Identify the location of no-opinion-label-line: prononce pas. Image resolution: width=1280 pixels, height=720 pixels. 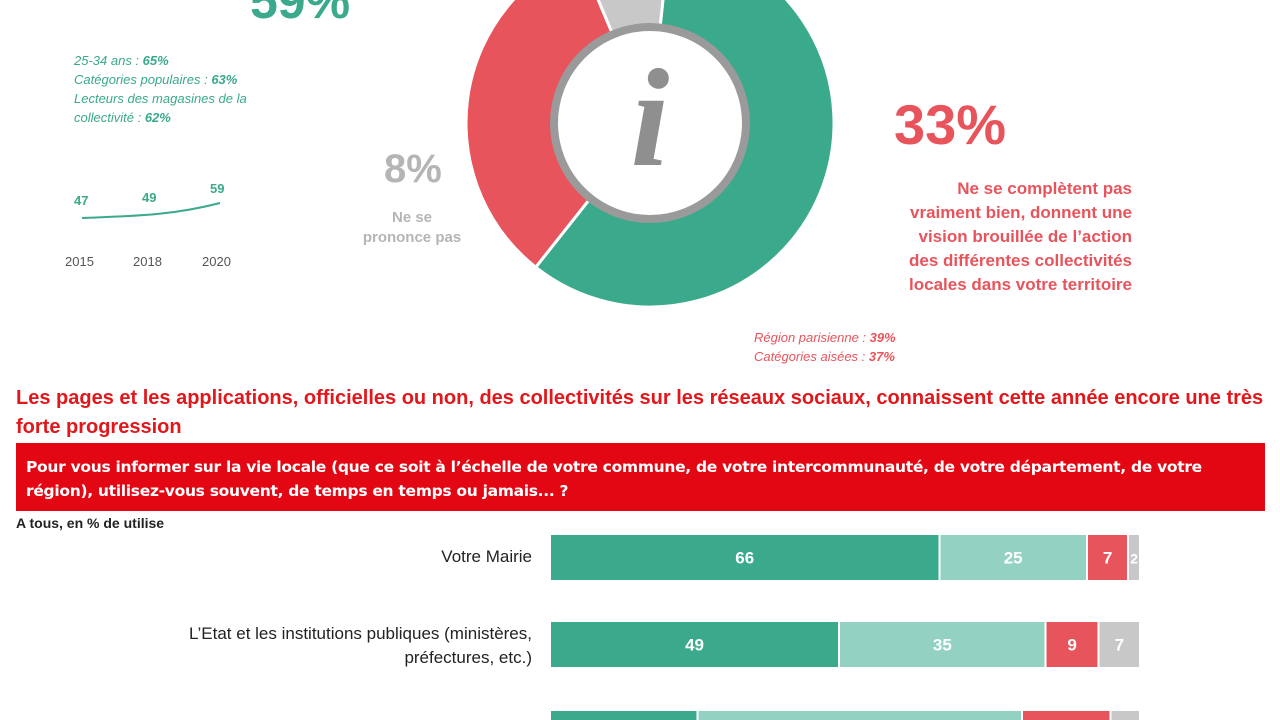
(412, 237).